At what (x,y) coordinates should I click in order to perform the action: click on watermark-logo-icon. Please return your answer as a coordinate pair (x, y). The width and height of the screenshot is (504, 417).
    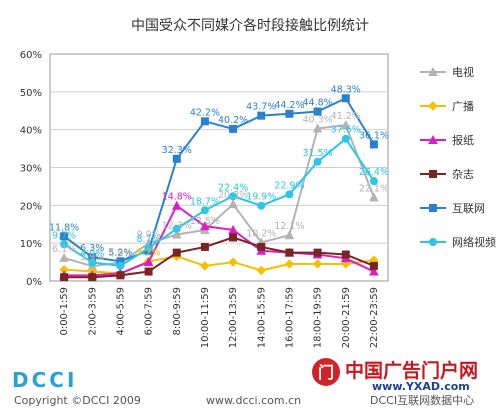
    Looking at the image, I should click on (326, 372).